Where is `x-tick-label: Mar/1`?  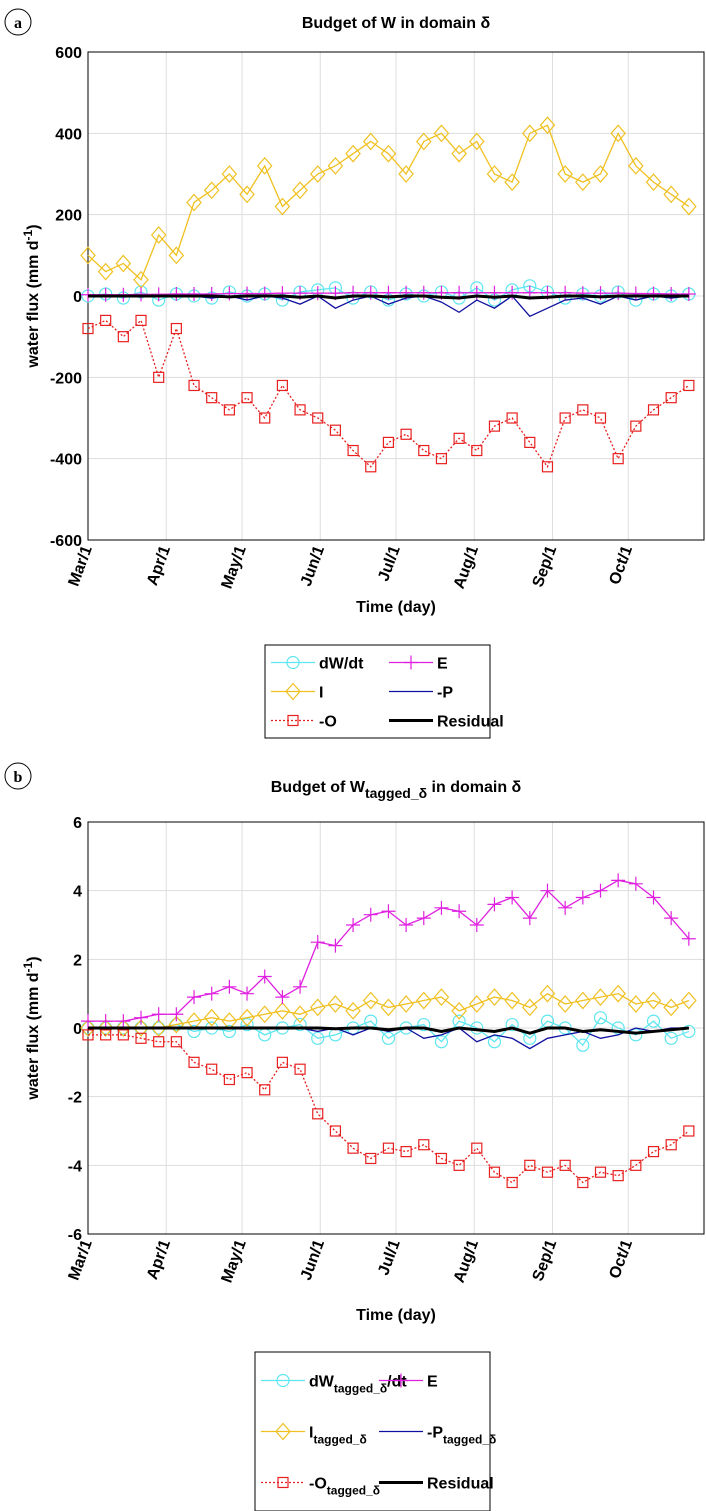 x-tick-label: Mar/1 is located at coordinates (80, 1259).